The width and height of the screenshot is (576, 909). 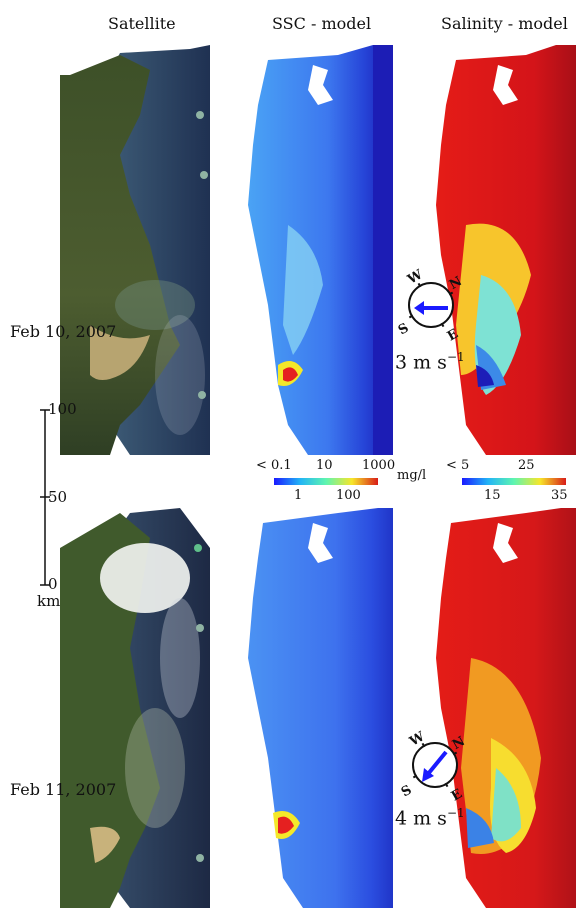 What do you see at coordinates (379, 465) in the screenshot?
I see `ssc-tick-top-2: 1000` at bounding box center [379, 465].